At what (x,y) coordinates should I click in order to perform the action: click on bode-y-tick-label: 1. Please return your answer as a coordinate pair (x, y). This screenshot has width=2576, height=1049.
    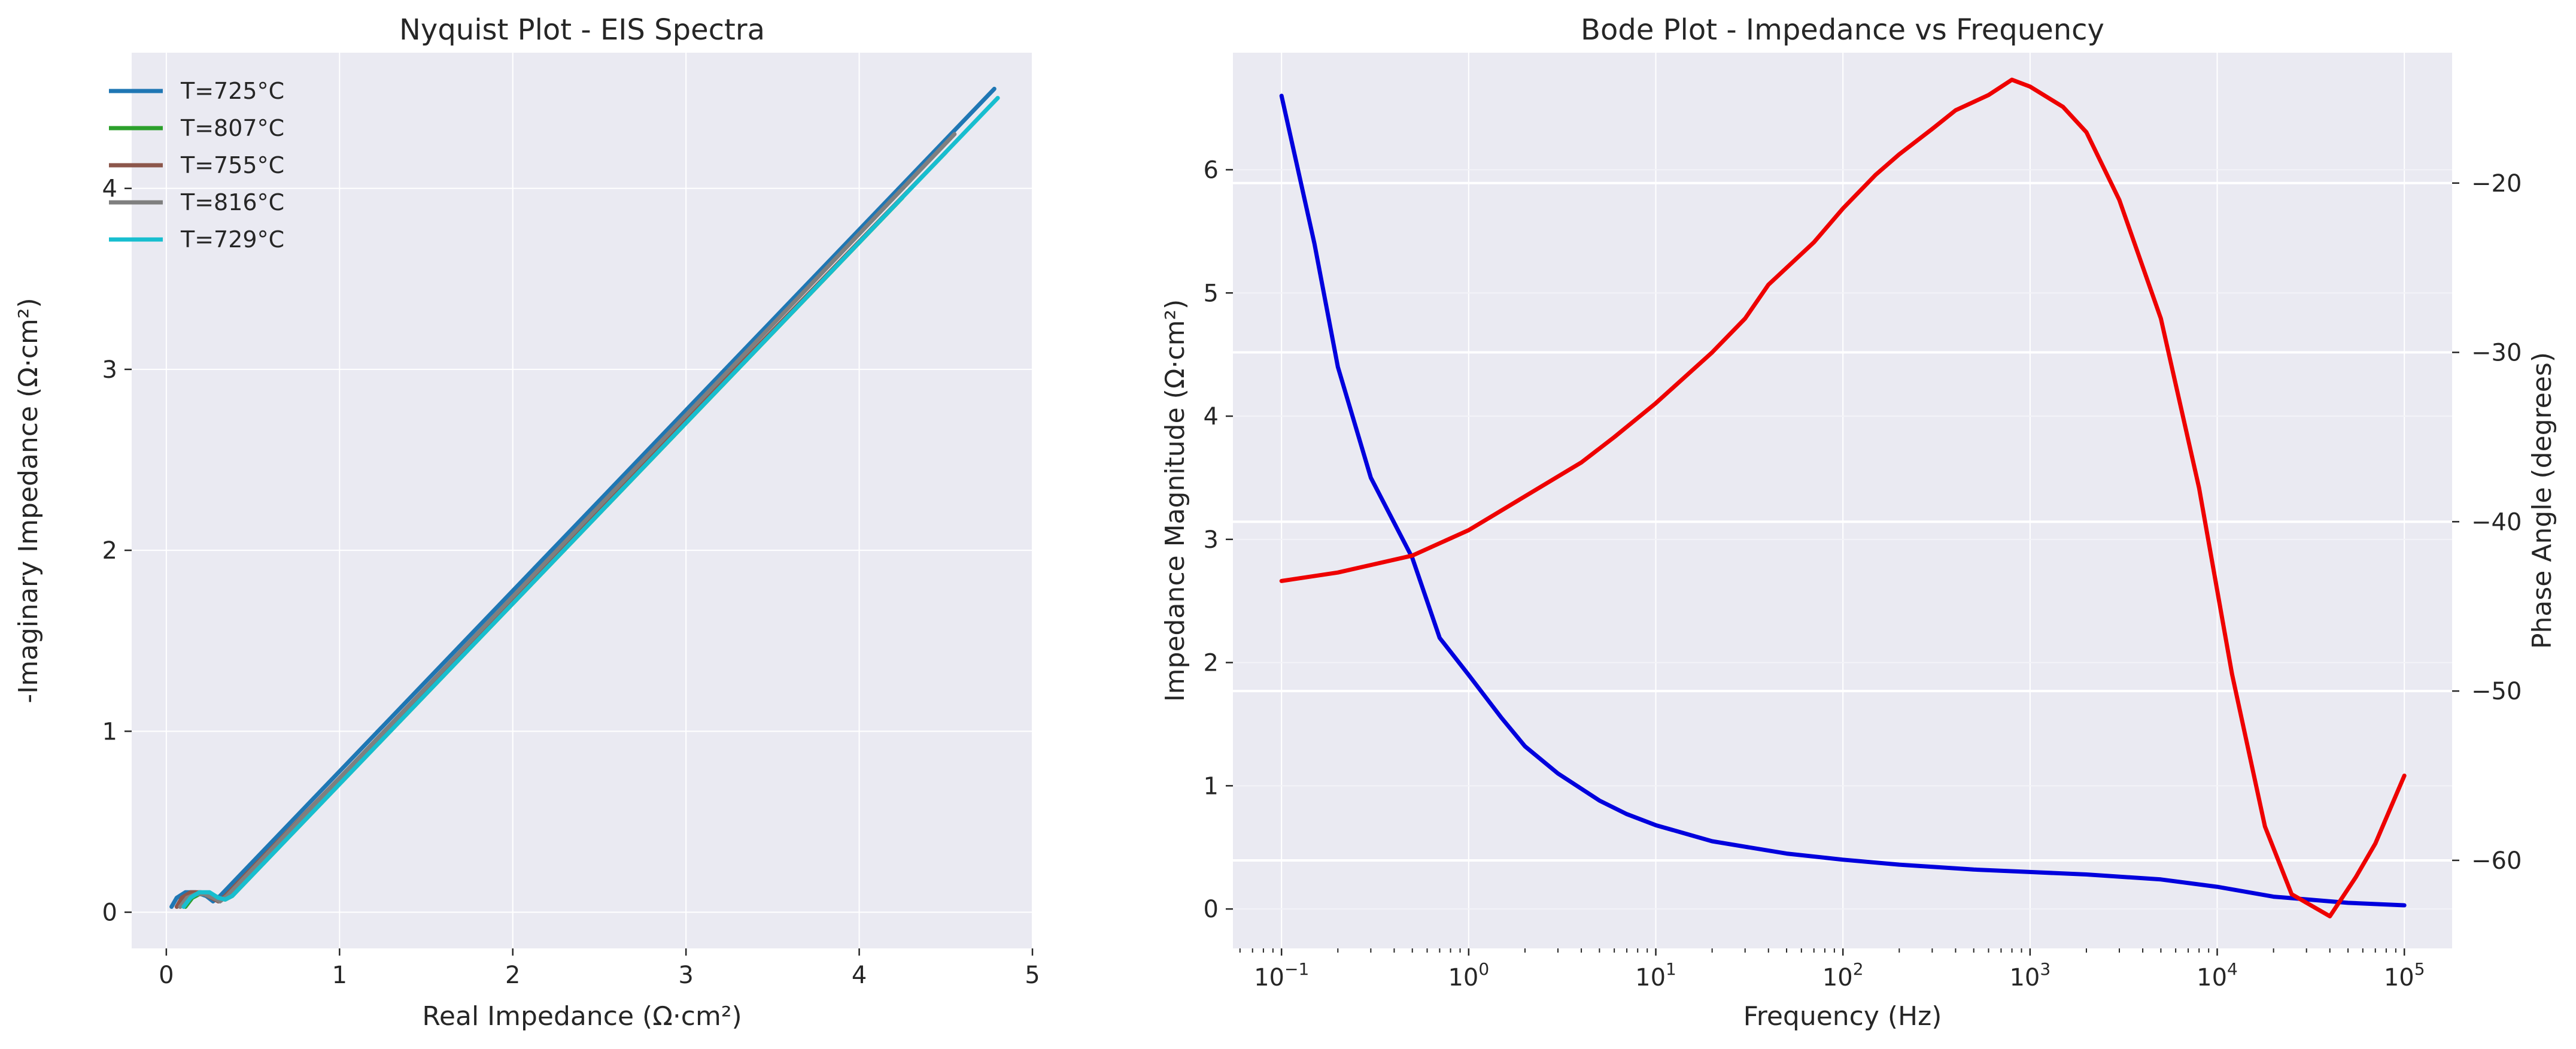
    Looking at the image, I should click on (1211, 786).